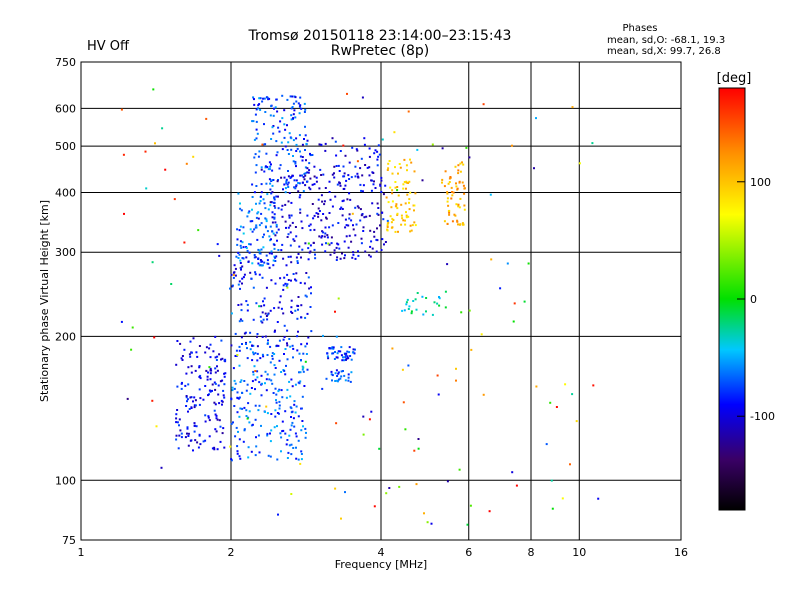 Image resolution: width=800 pixels, height=600 pixels. Describe the element at coordinates (380, 51) in the screenshot. I see `chart-subtitle: RwPretec (8p)` at that location.